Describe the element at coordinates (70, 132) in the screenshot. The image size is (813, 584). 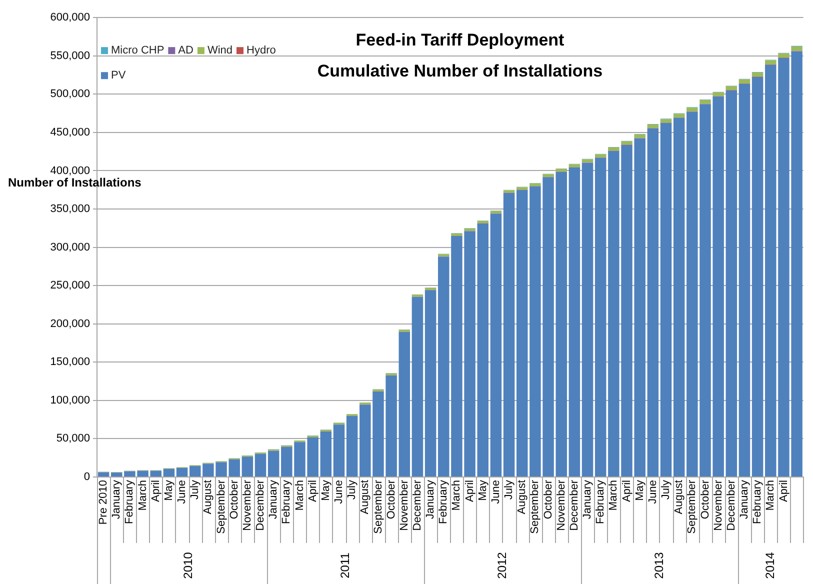
I see `y-tick-label: 450,000` at that location.